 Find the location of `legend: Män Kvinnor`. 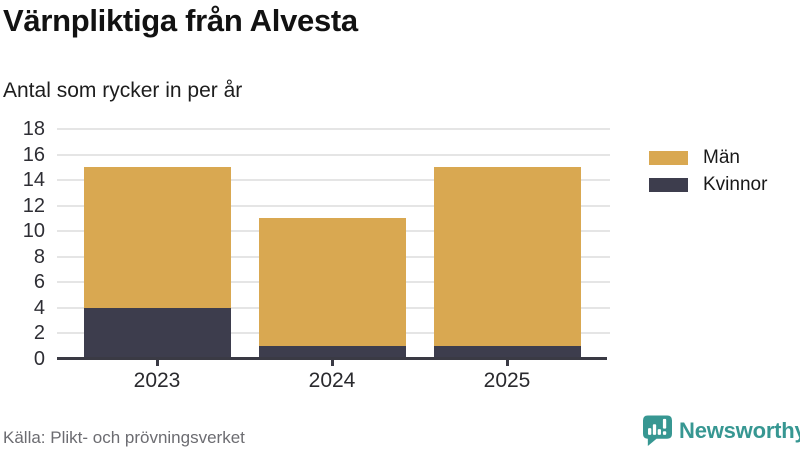

legend: Män Kvinnor is located at coordinates (708, 171).